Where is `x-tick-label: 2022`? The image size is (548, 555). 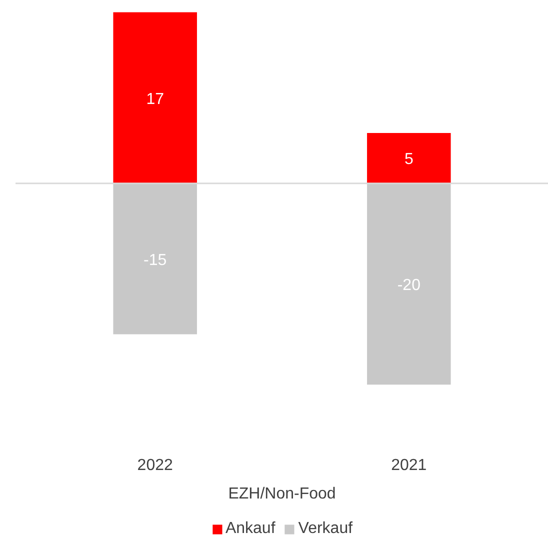
x-tick-label: 2022 is located at coordinates (155, 465).